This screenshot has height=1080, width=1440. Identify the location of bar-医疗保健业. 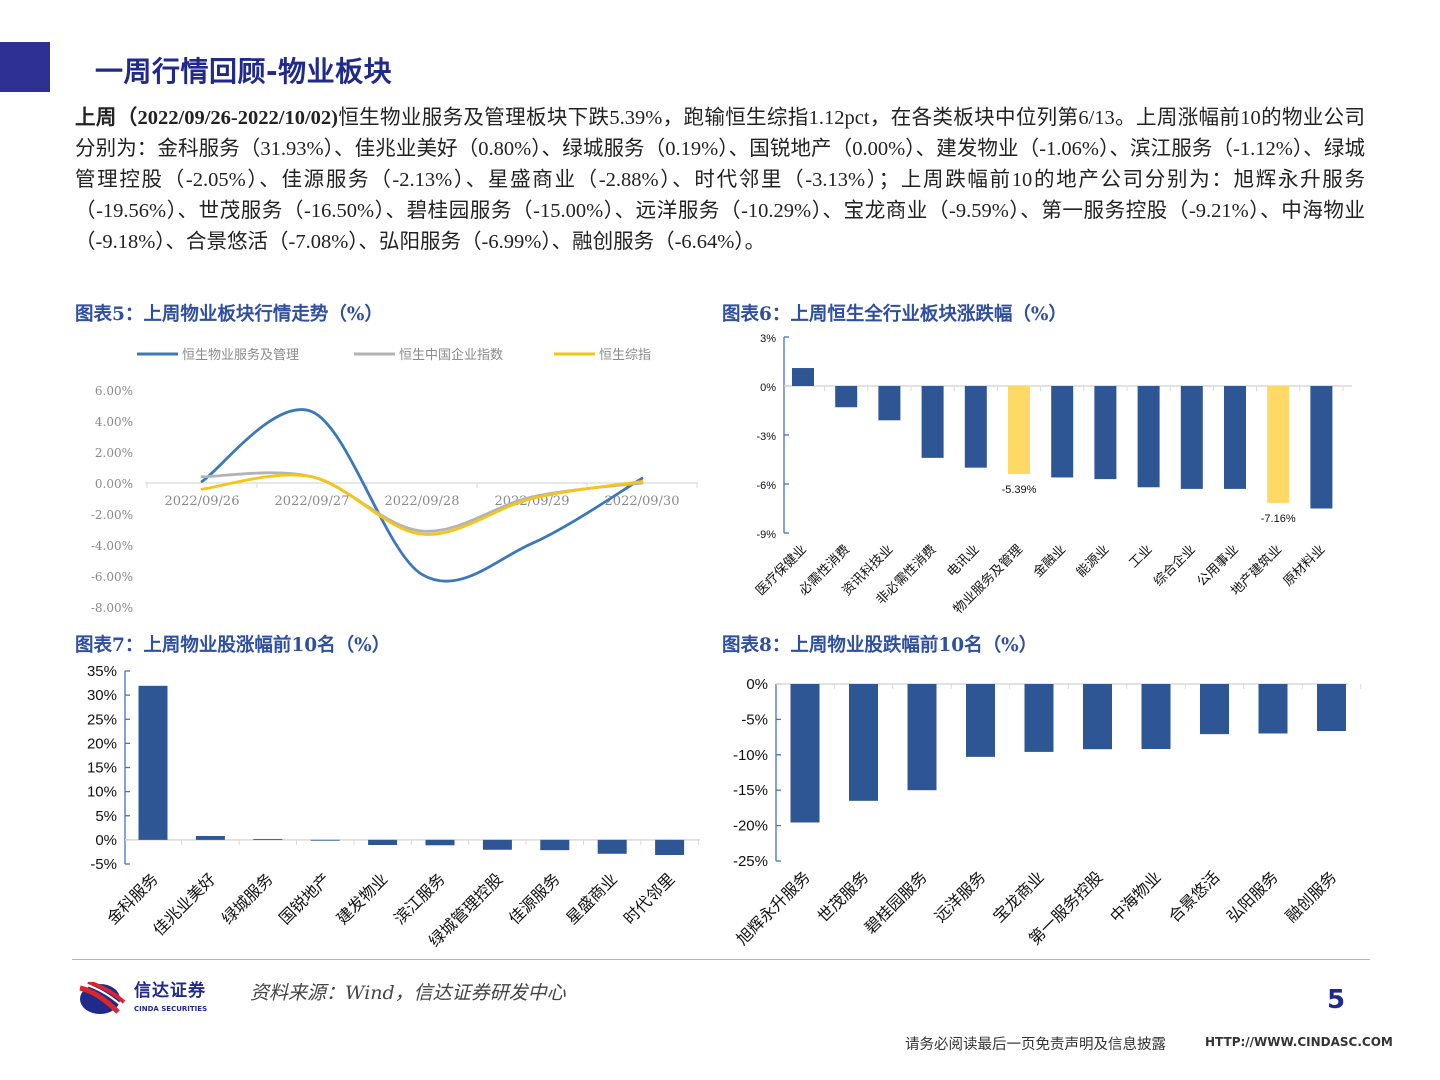
(803, 377).